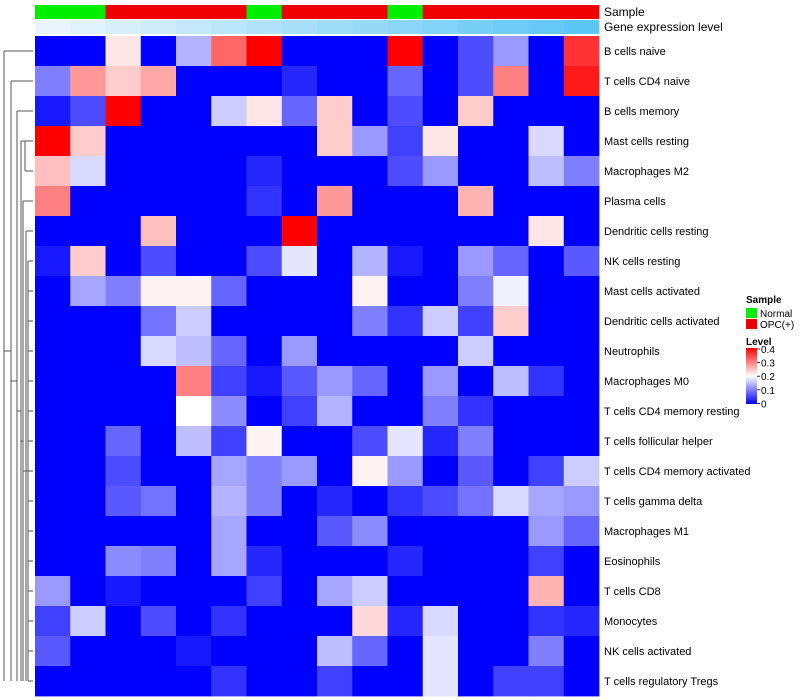 This screenshot has height=700, width=800. What do you see at coordinates (646, 532) in the screenshot?
I see `row-label: Macrophages M1` at bounding box center [646, 532].